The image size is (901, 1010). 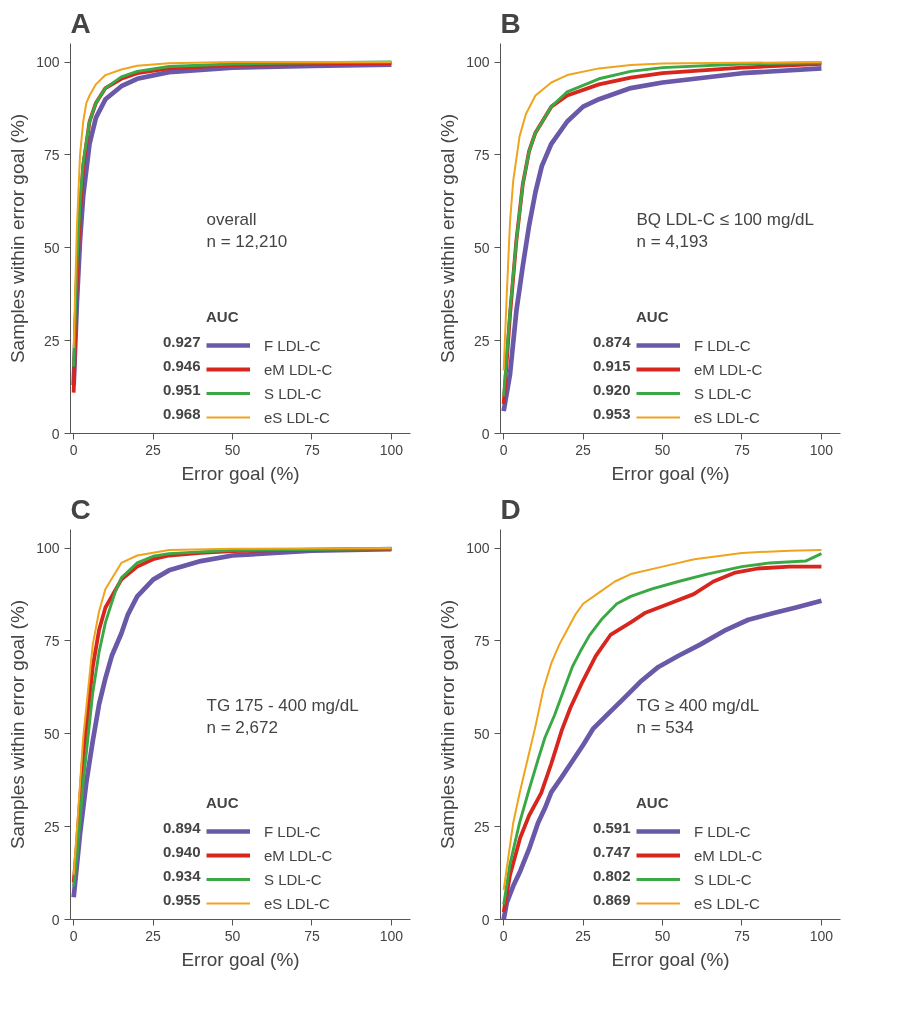 I want to click on annotation: 0.802, so click(x=611, y=875).